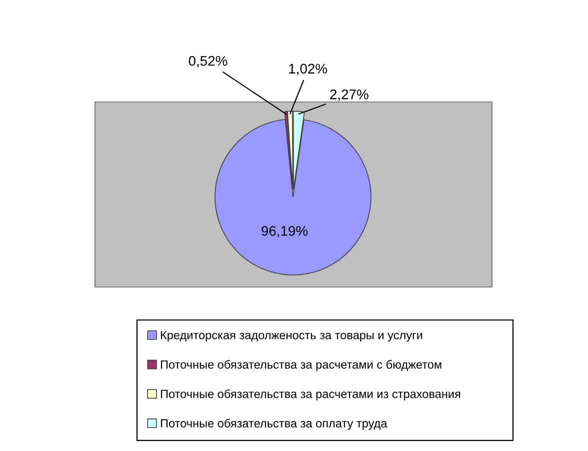 The height and width of the screenshot is (451, 588). I want to click on data-label: 0,52%, so click(208, 62).